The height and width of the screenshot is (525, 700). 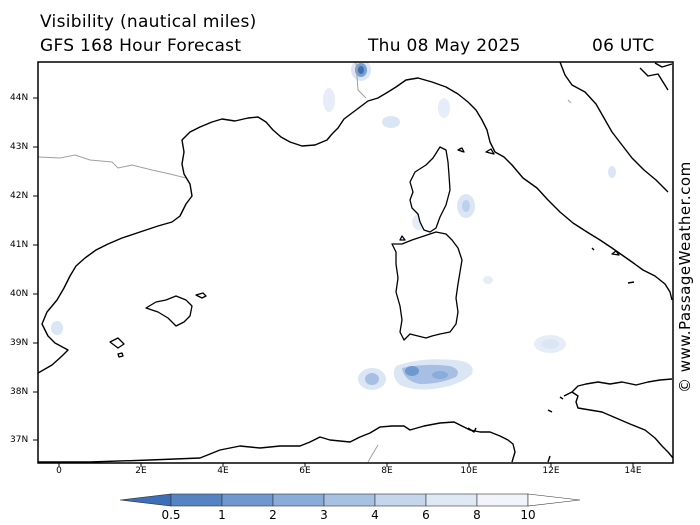 I want to click on capraia-island, so click(x=461, y=150).